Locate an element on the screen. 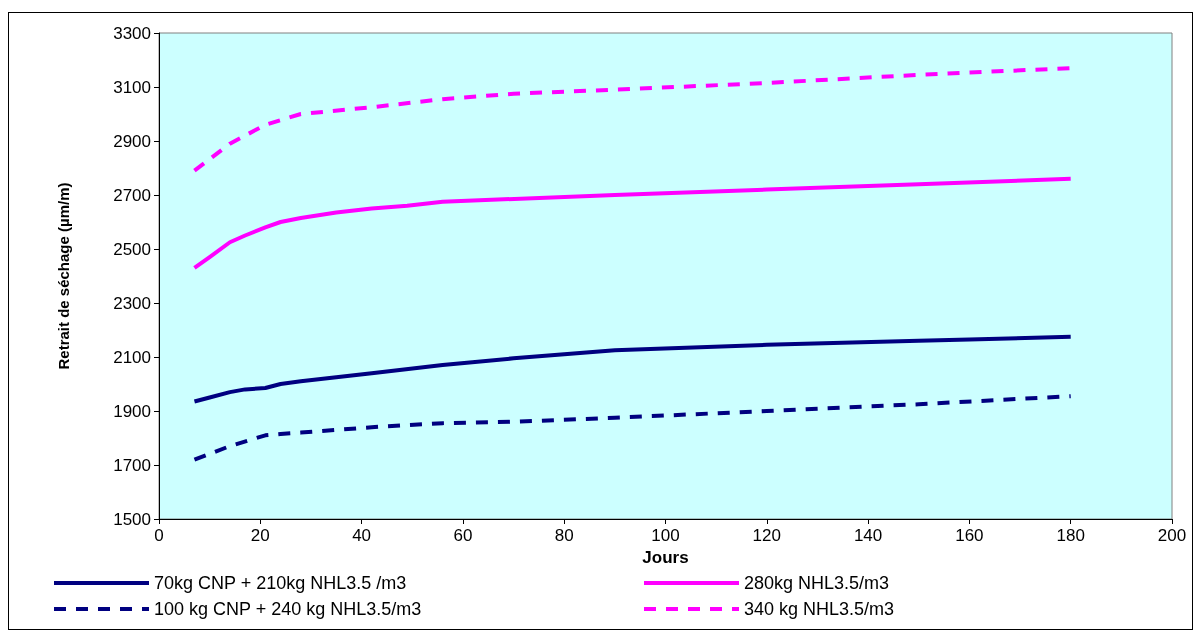 The height and width of the screenshot is (633, 1195). y-tick-label: 3100 is located at coordinates (132, 87).